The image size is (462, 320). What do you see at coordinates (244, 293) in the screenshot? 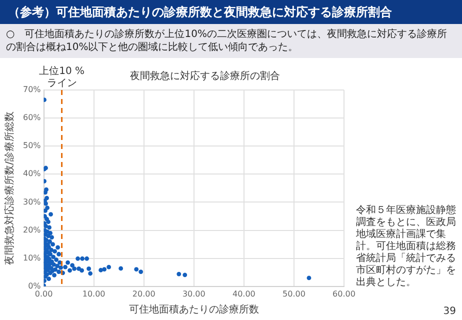
I see `x-tick-label: 40.00` at bounding box center [244, 293].